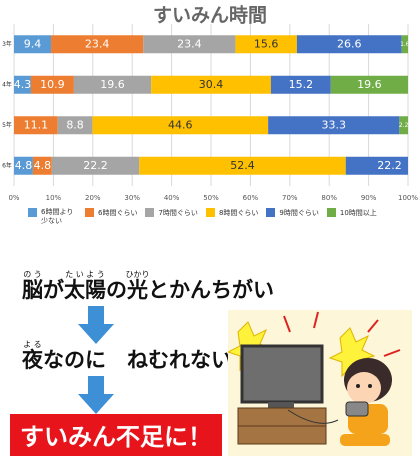 This screenshot has height=473, width=420. Describe the element at coordinates (53, 290) in the screenshot. I see `message-text: が` at that location.